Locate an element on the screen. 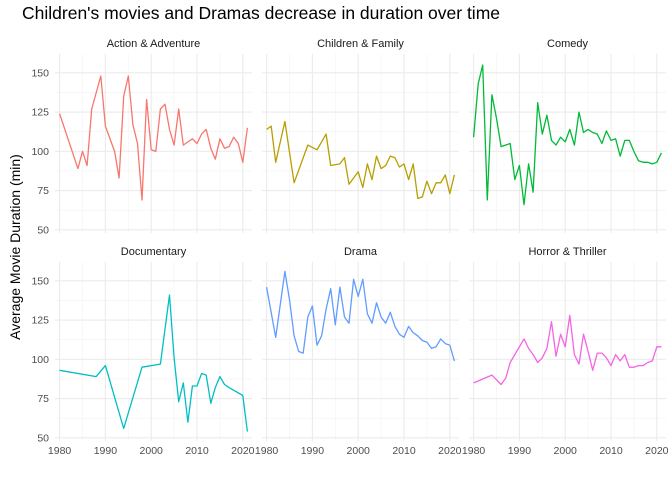  series-line-horror-thriller is located at coordinates (567, 350).